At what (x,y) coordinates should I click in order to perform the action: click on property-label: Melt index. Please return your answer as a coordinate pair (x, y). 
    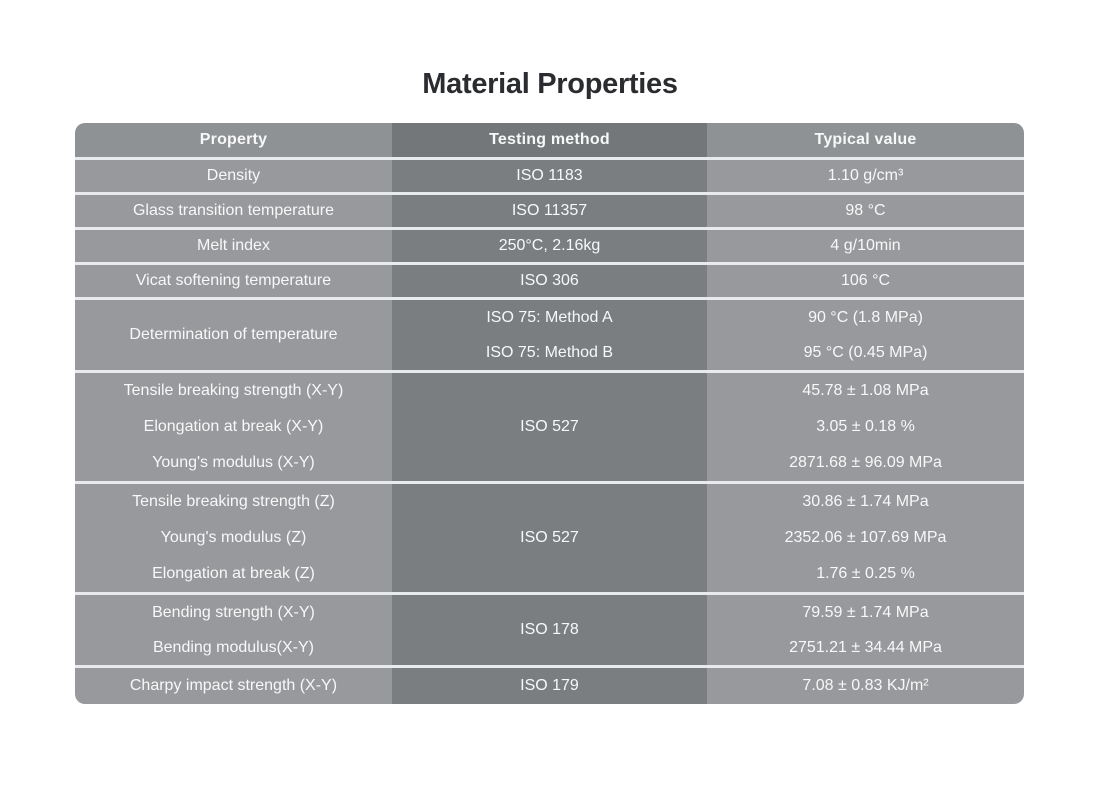
    Looking at the image, I should click on (233, 245).